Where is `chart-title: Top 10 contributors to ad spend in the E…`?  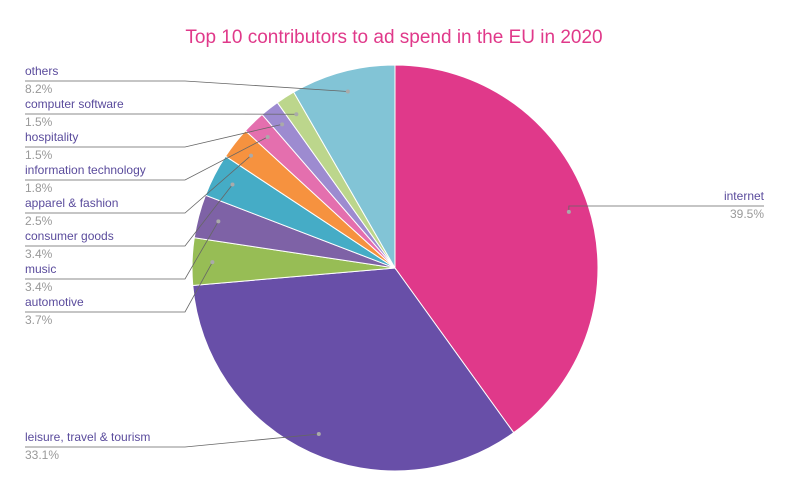
chart-title: Top 10 contributors to ad spend in the E… is located at coordinates (393, 37).